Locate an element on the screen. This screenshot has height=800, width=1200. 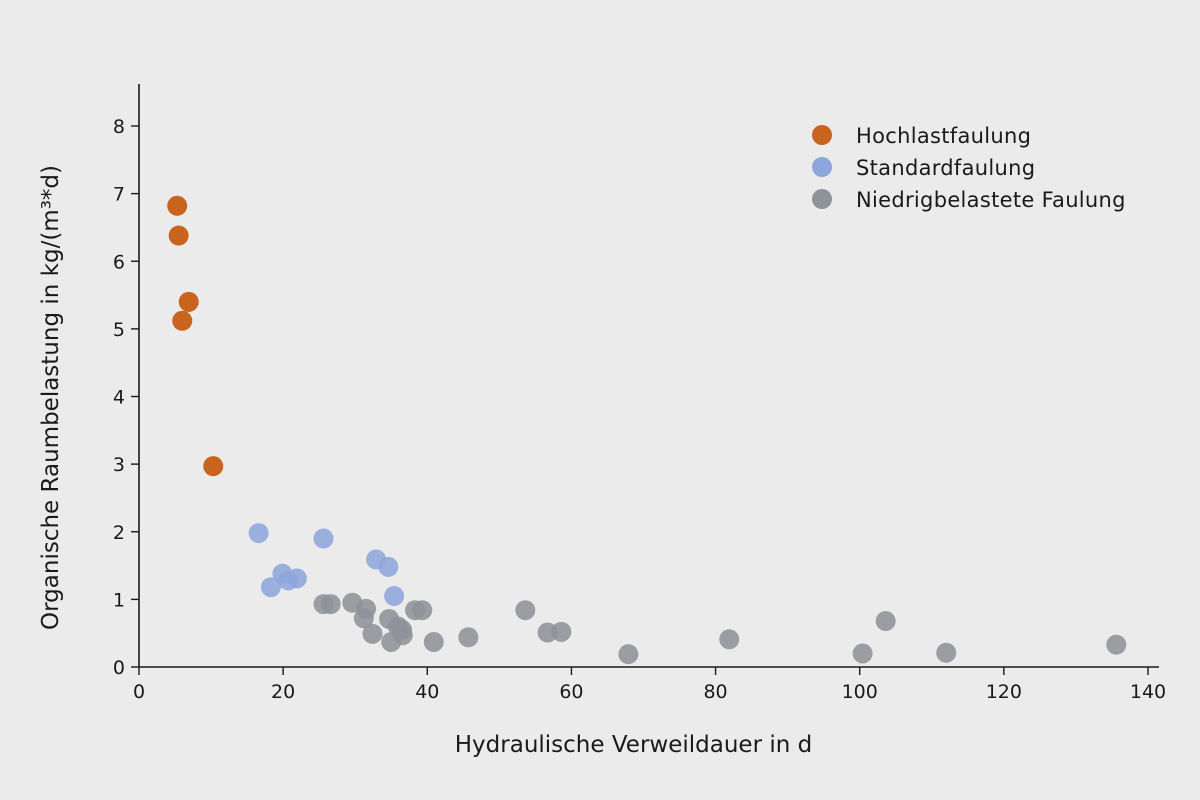
y-tick-label: 3 is located at coordinates (119, 465).